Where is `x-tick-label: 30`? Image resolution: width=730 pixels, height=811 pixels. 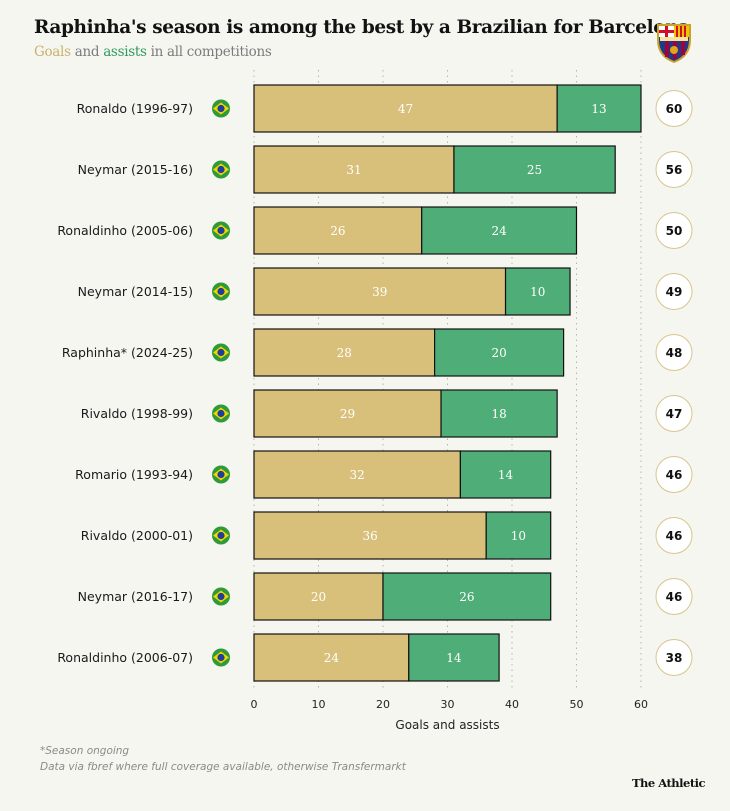
x-tick-label: 30 is located at coordinates (448, 704).